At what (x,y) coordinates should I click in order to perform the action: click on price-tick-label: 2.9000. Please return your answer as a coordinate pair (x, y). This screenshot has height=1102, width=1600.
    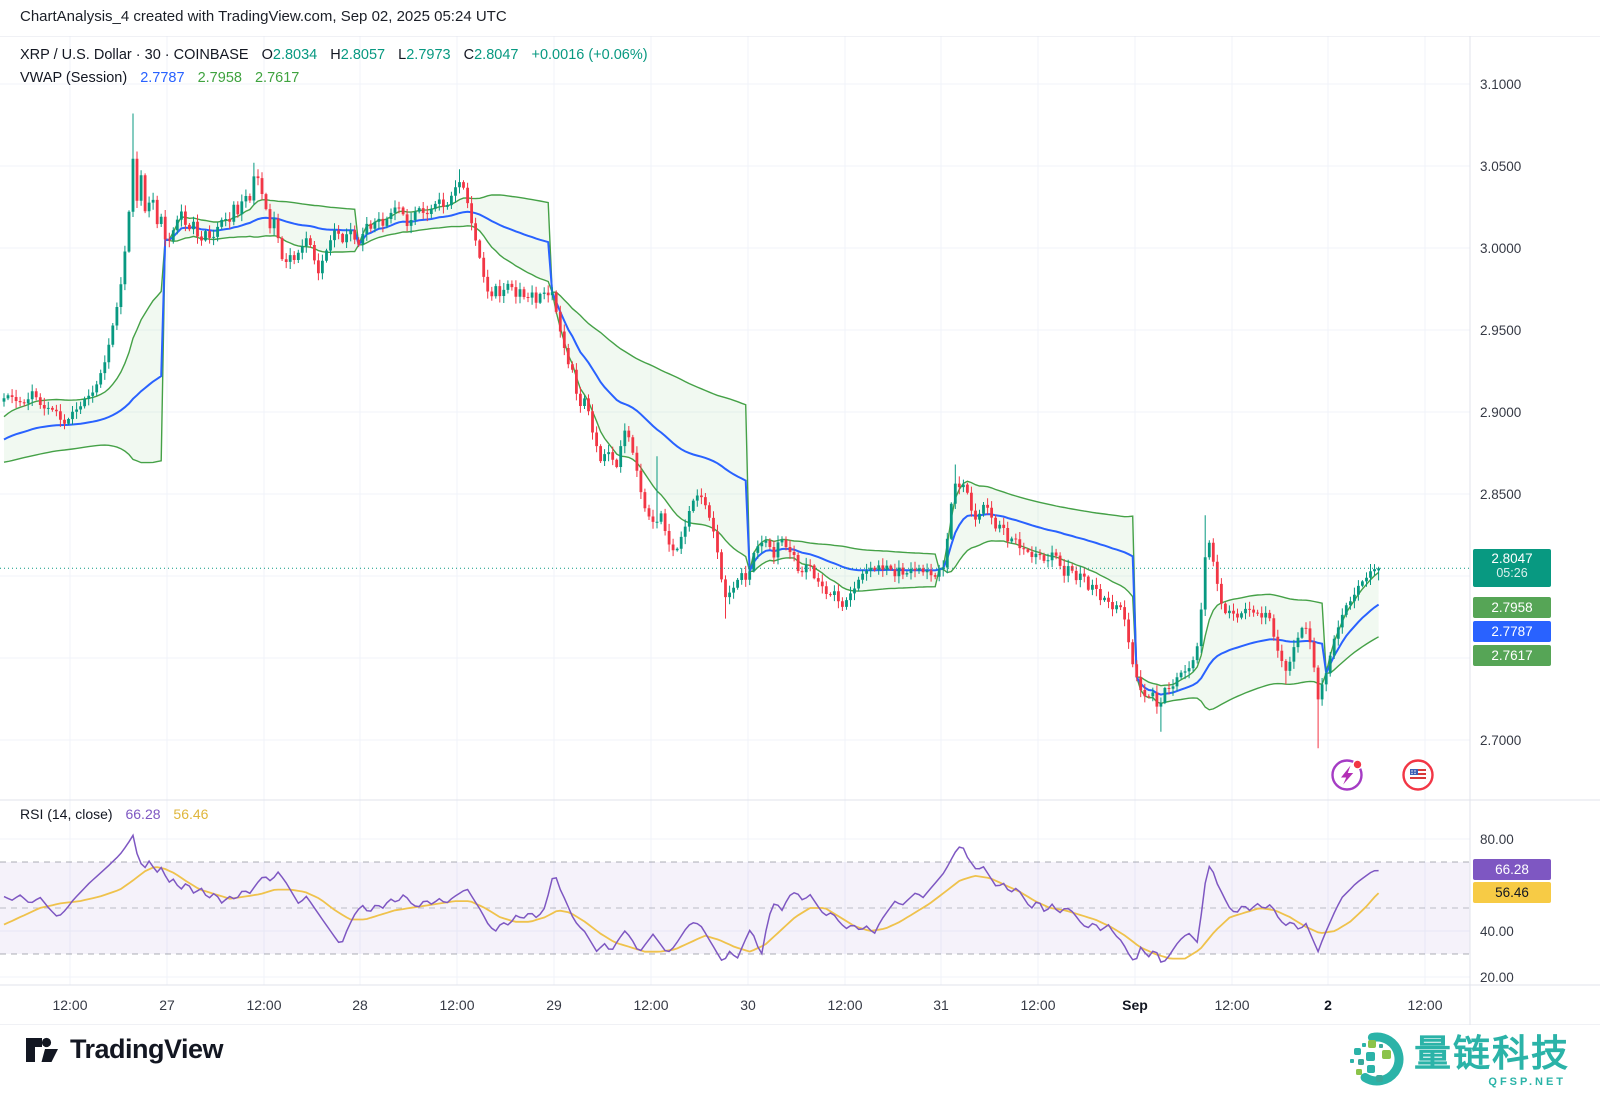
    Looking at the image, I should click on (1500, 412).